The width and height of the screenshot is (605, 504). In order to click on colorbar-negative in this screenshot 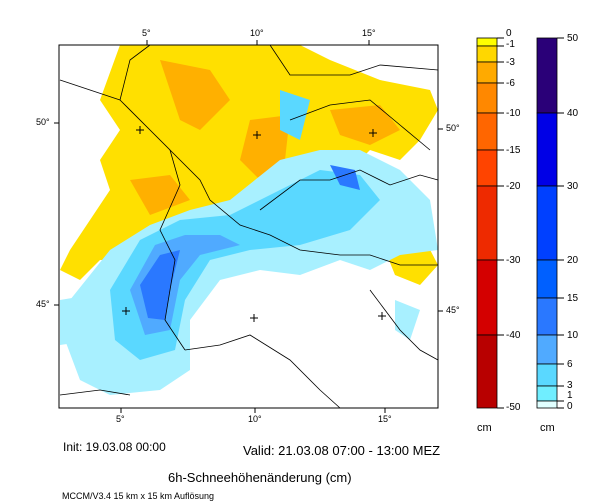, I will do `click(490, 223)`.